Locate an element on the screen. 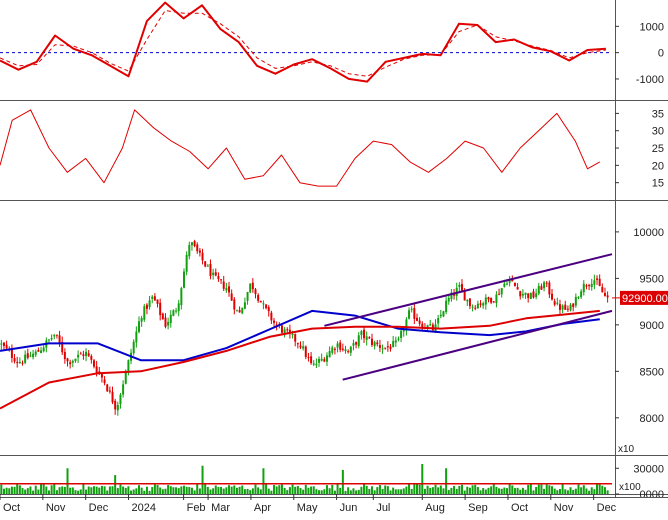 Image resolution: width=668 pixels, height=520 pixels. price-axis-tick-label: 10000 is located at coordinates (648, 233).